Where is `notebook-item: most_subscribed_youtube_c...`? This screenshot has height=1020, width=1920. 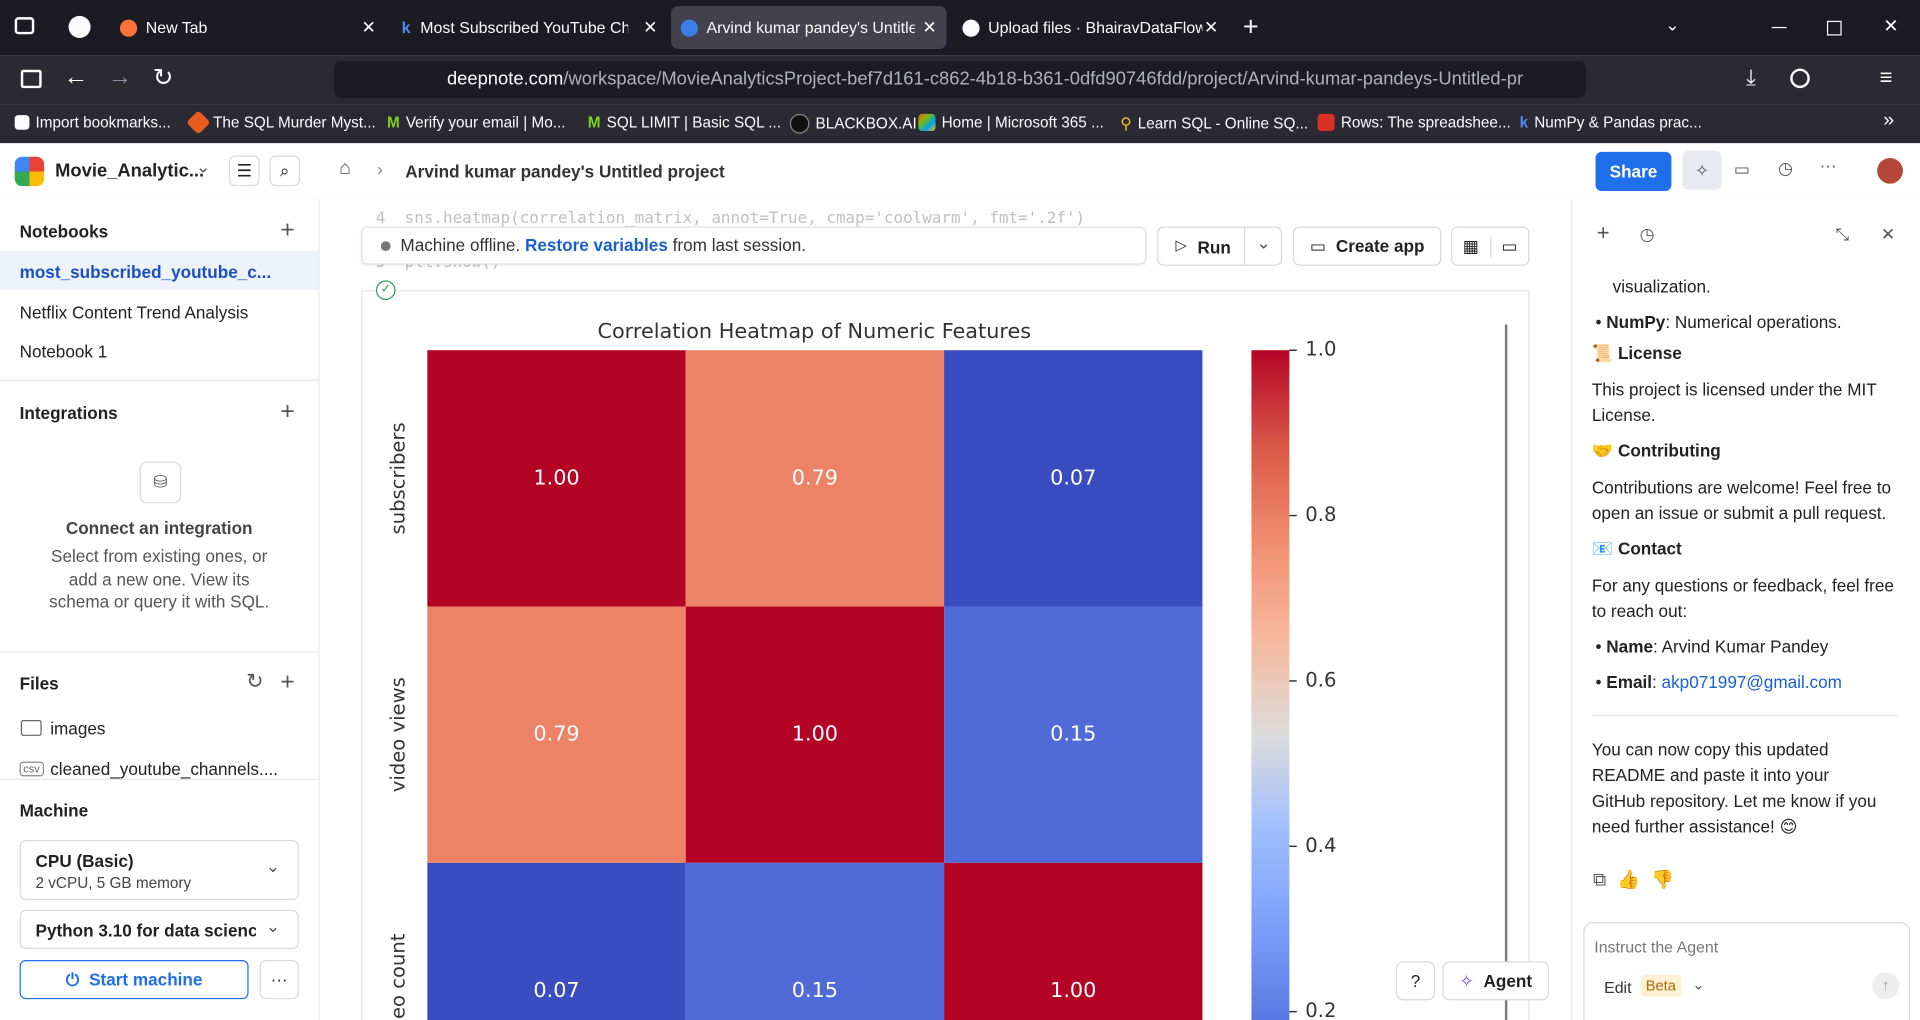
notebook-item: most_subscribed_youtube_c... is located at coordinates (145, 272).